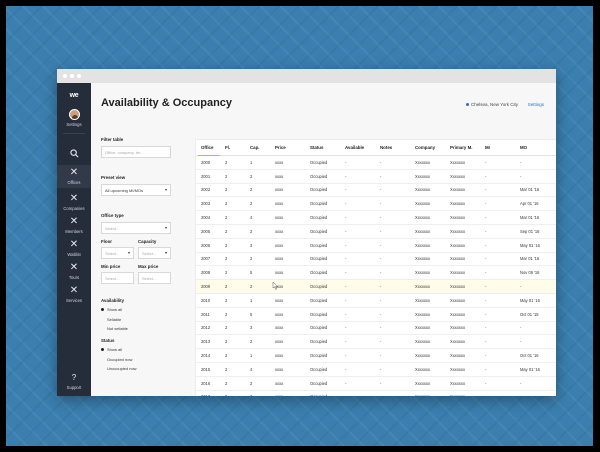 This screenshot has width=600, height=452. What do you see at coordinates (376, 287) in the screenshot?
I see `table-row: 2009 2 2 xxxx Occupied - - Xxxxxxx Xxxxxxx - -` at bounding box center [376, 287].